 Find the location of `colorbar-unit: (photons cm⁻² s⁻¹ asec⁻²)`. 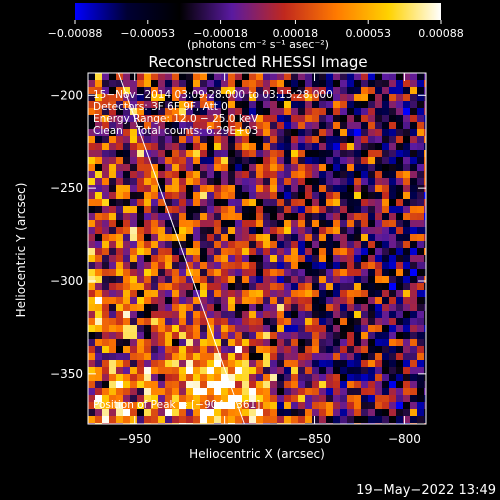

colorbar-unit: (photons cm⁻² s⁻¹ asec⁻²) is located at coordinates (258, 44).